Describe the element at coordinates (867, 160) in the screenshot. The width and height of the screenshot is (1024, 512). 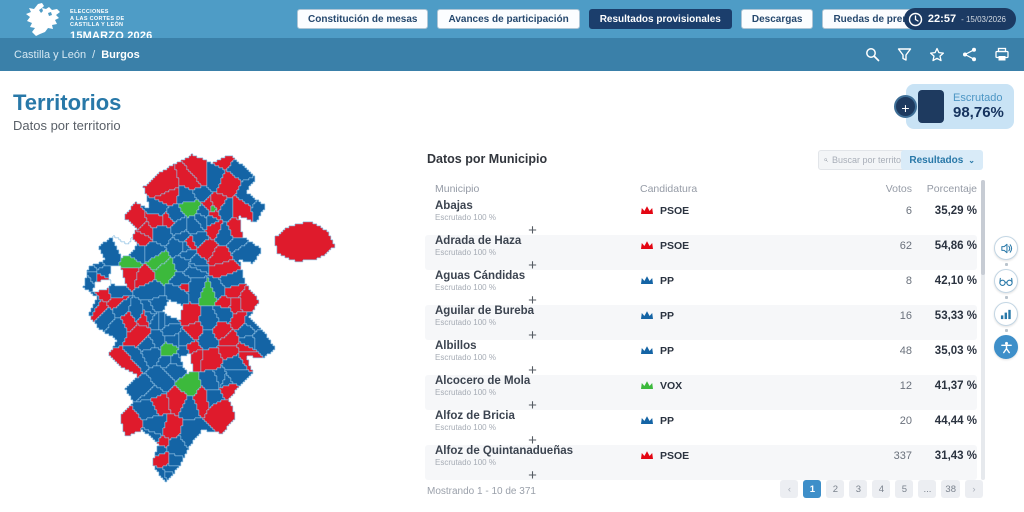
I see `territory-search-input` at that location.